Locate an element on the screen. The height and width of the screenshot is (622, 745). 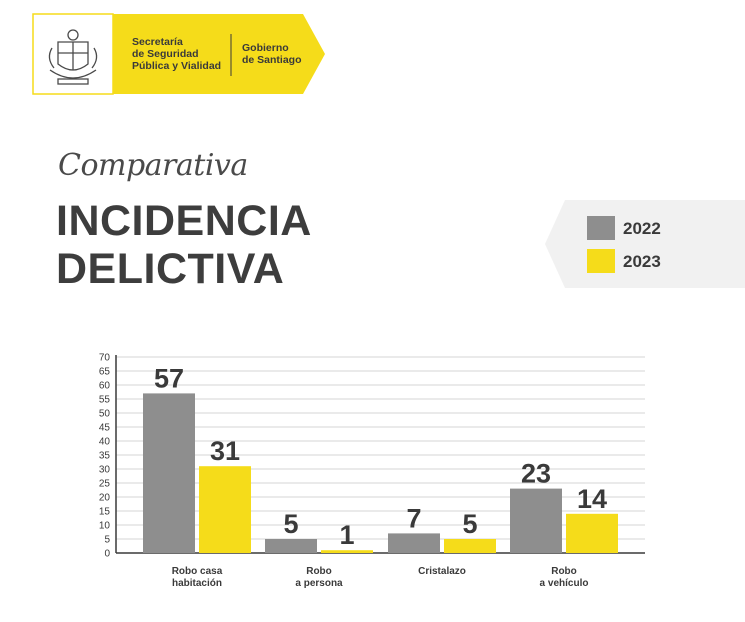
banner-shapes is located at coordinates (178, 54).